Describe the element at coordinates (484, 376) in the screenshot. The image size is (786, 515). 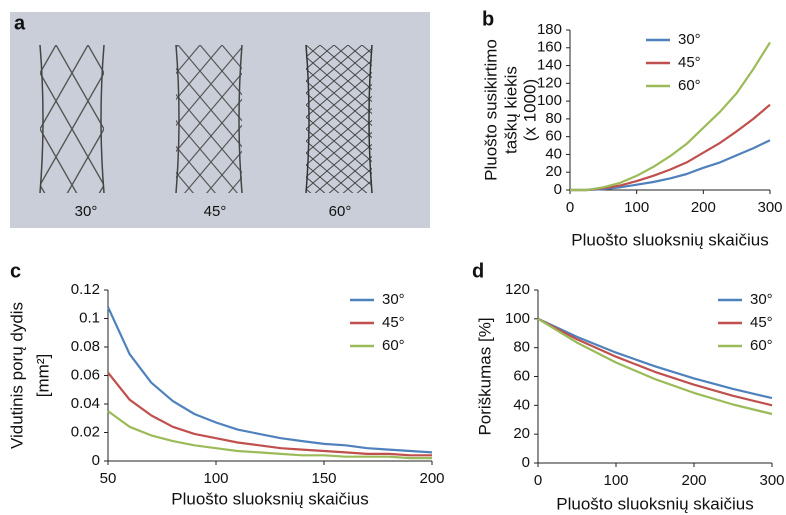
I see `y-axis-title: Poriškumas [%]` at that location.